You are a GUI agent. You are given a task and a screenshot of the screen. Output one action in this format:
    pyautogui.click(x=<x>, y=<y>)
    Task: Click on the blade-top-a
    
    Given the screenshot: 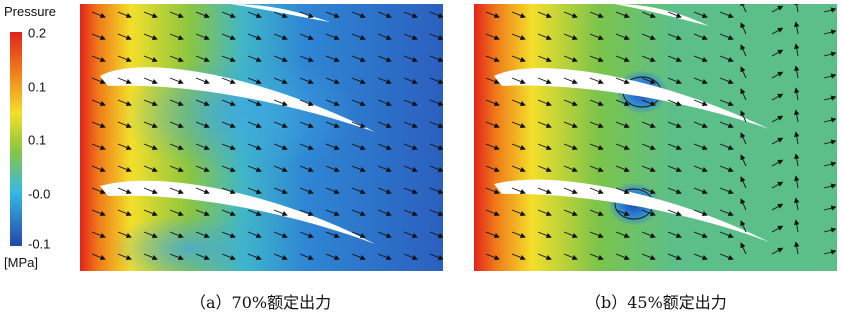 What is the action you would take?
    pyautogui.click(x=280, y=13)
    